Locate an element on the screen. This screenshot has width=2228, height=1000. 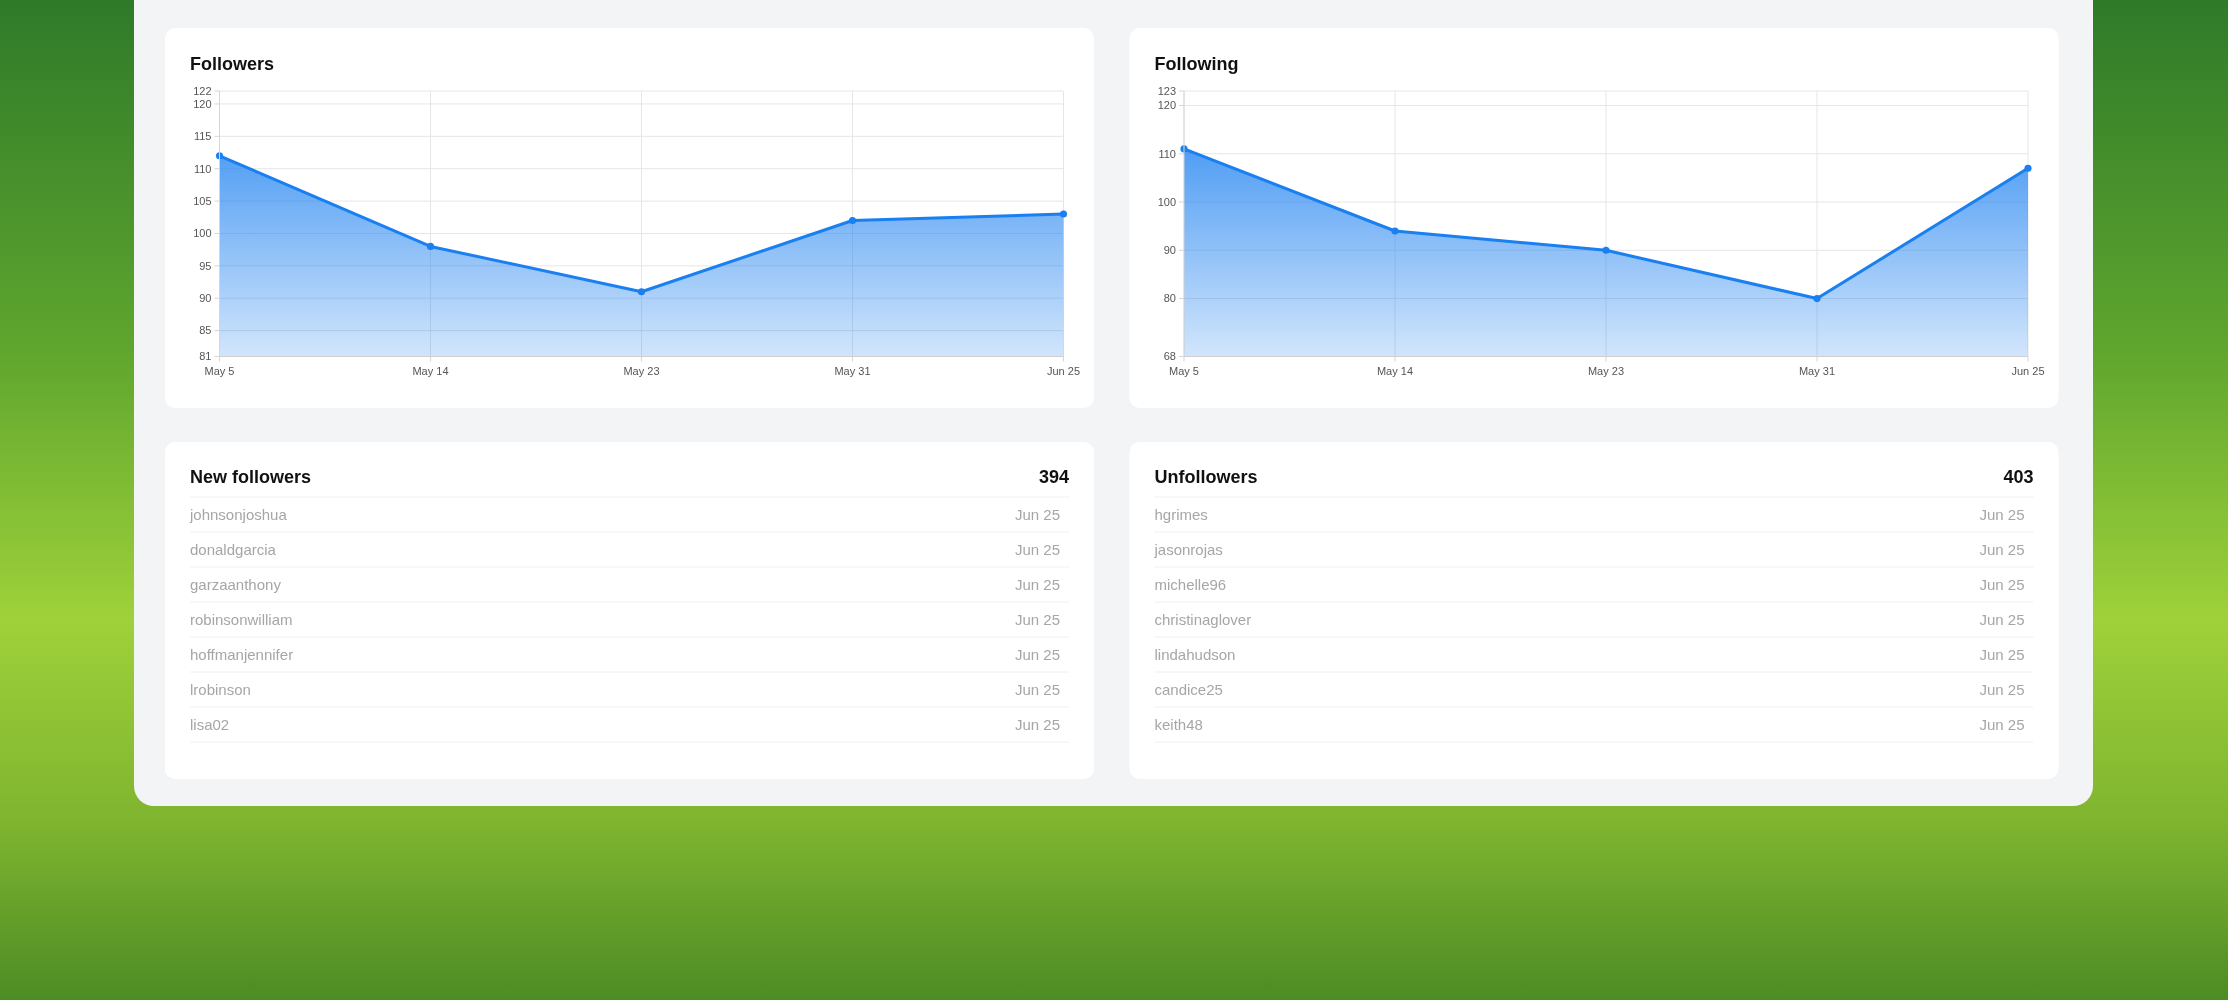
chart-title: Following is located at coordinates (1196, 64).